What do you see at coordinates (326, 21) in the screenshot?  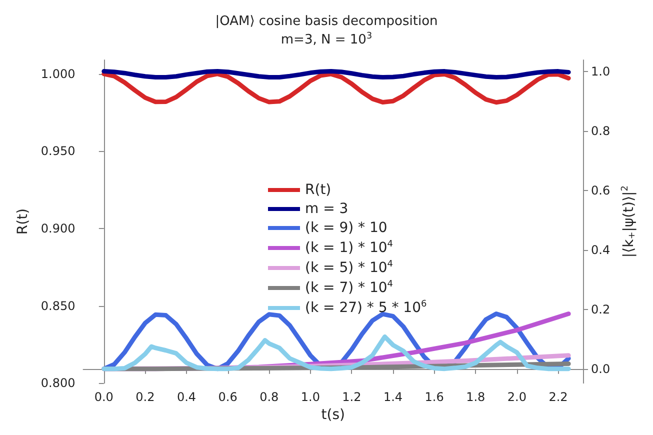 I see `chart-title: |OAM⟩ cosine basis decomposition` at bounding box center [326, 21].